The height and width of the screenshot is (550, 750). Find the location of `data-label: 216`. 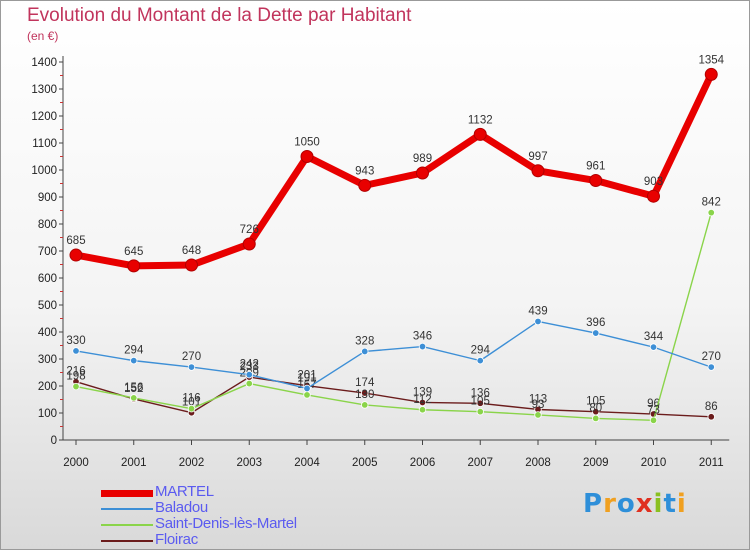

data-label: 216 is located at coordinates (75, 372).